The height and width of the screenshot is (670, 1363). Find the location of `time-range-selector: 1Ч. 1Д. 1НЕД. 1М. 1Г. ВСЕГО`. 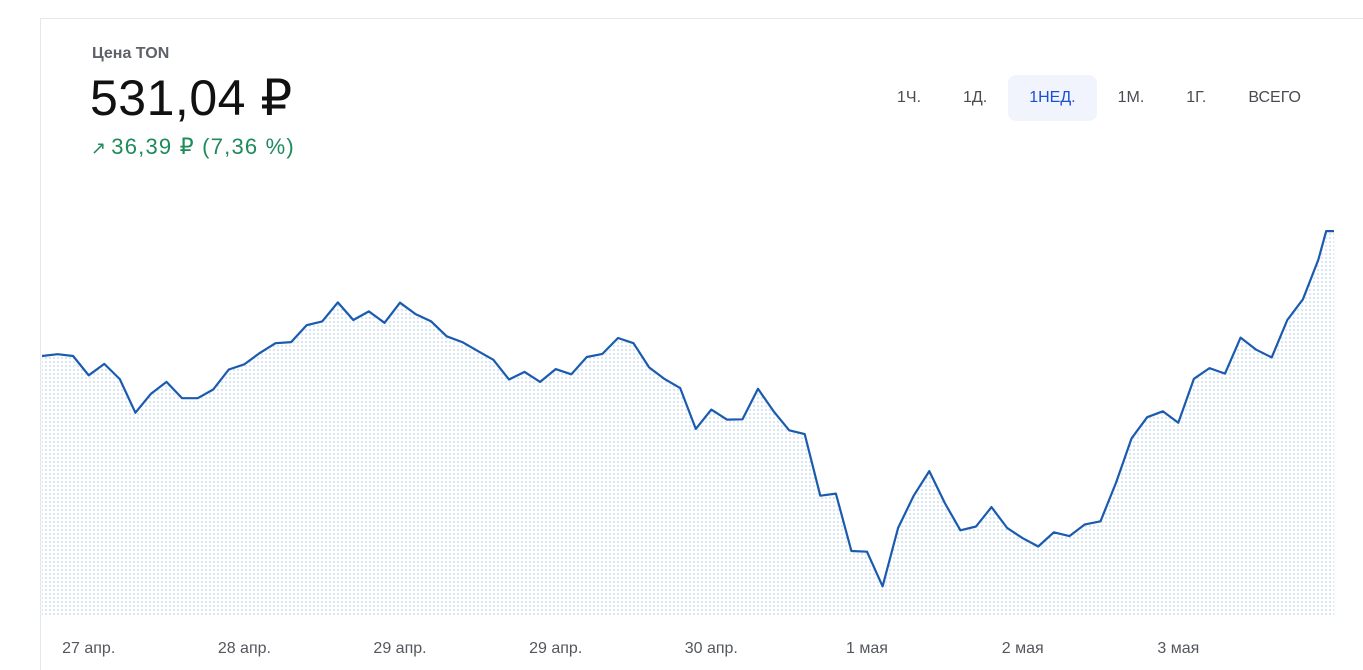

time-range-selector: 1Ч. 1Д. 1НЕД. 1М. 1Г. ВСЕГО is located at coordinates (1099, 98).